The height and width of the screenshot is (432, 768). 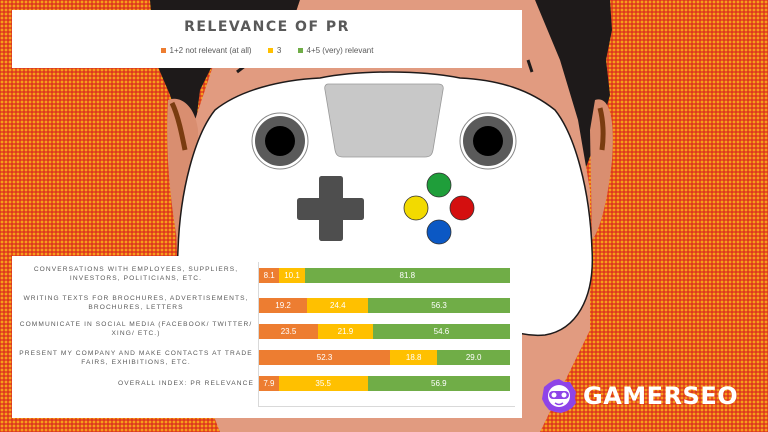 I want to click on bar-row: 7.9 35.5 56.9, so click(x=384, y=383).